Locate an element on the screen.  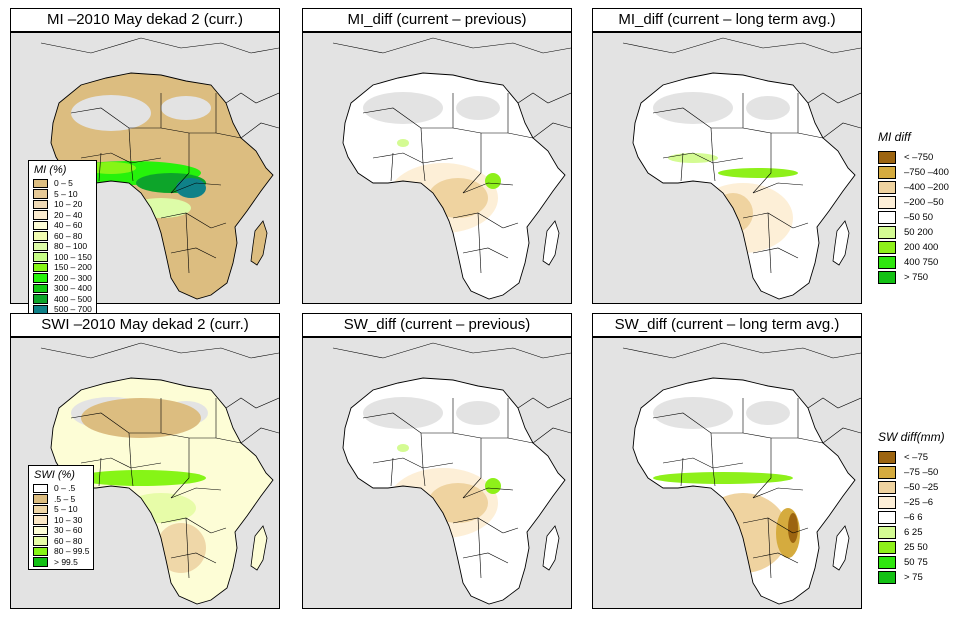
legend-item: > 750 is located at coordinates (913, 277).